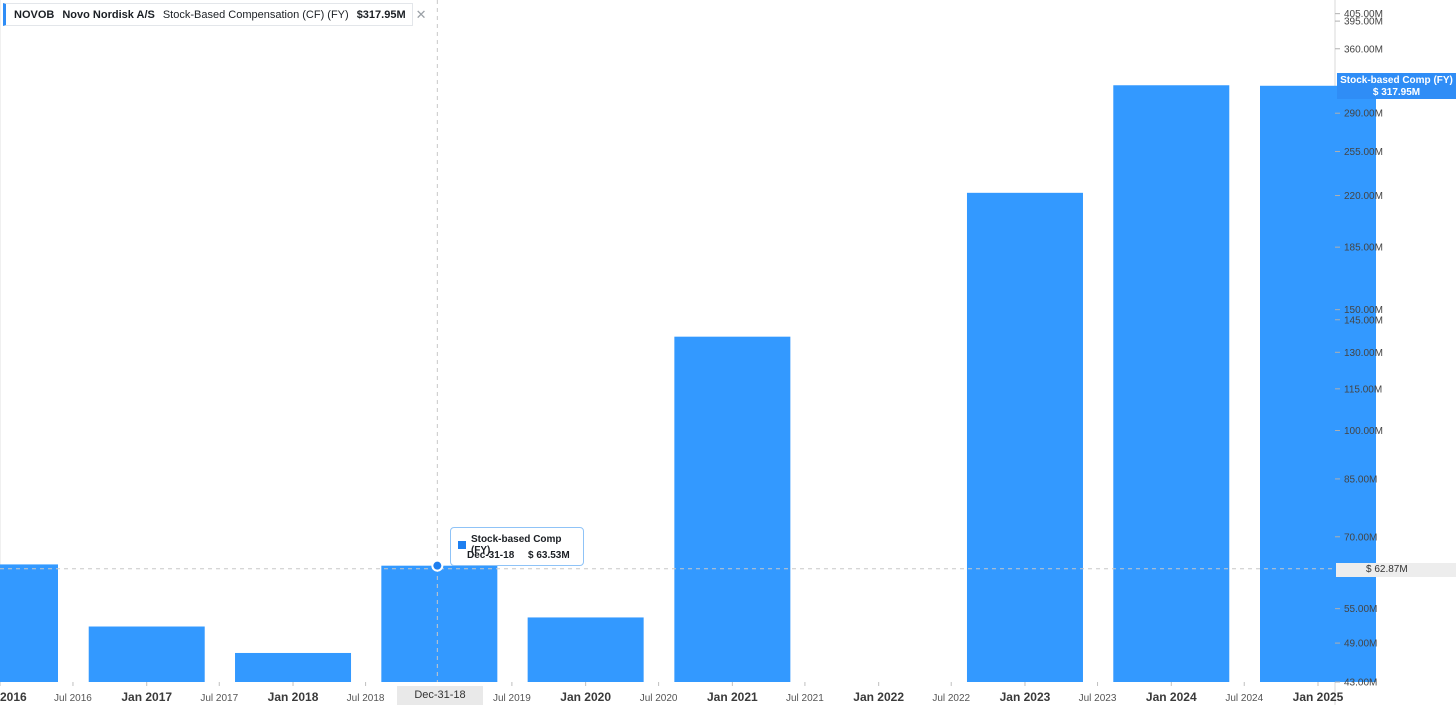 This screenshot has width=1456, height=710. Describe the element at coordinates (1318, 383) in the screenshot. I see `bar-2025` at that location.